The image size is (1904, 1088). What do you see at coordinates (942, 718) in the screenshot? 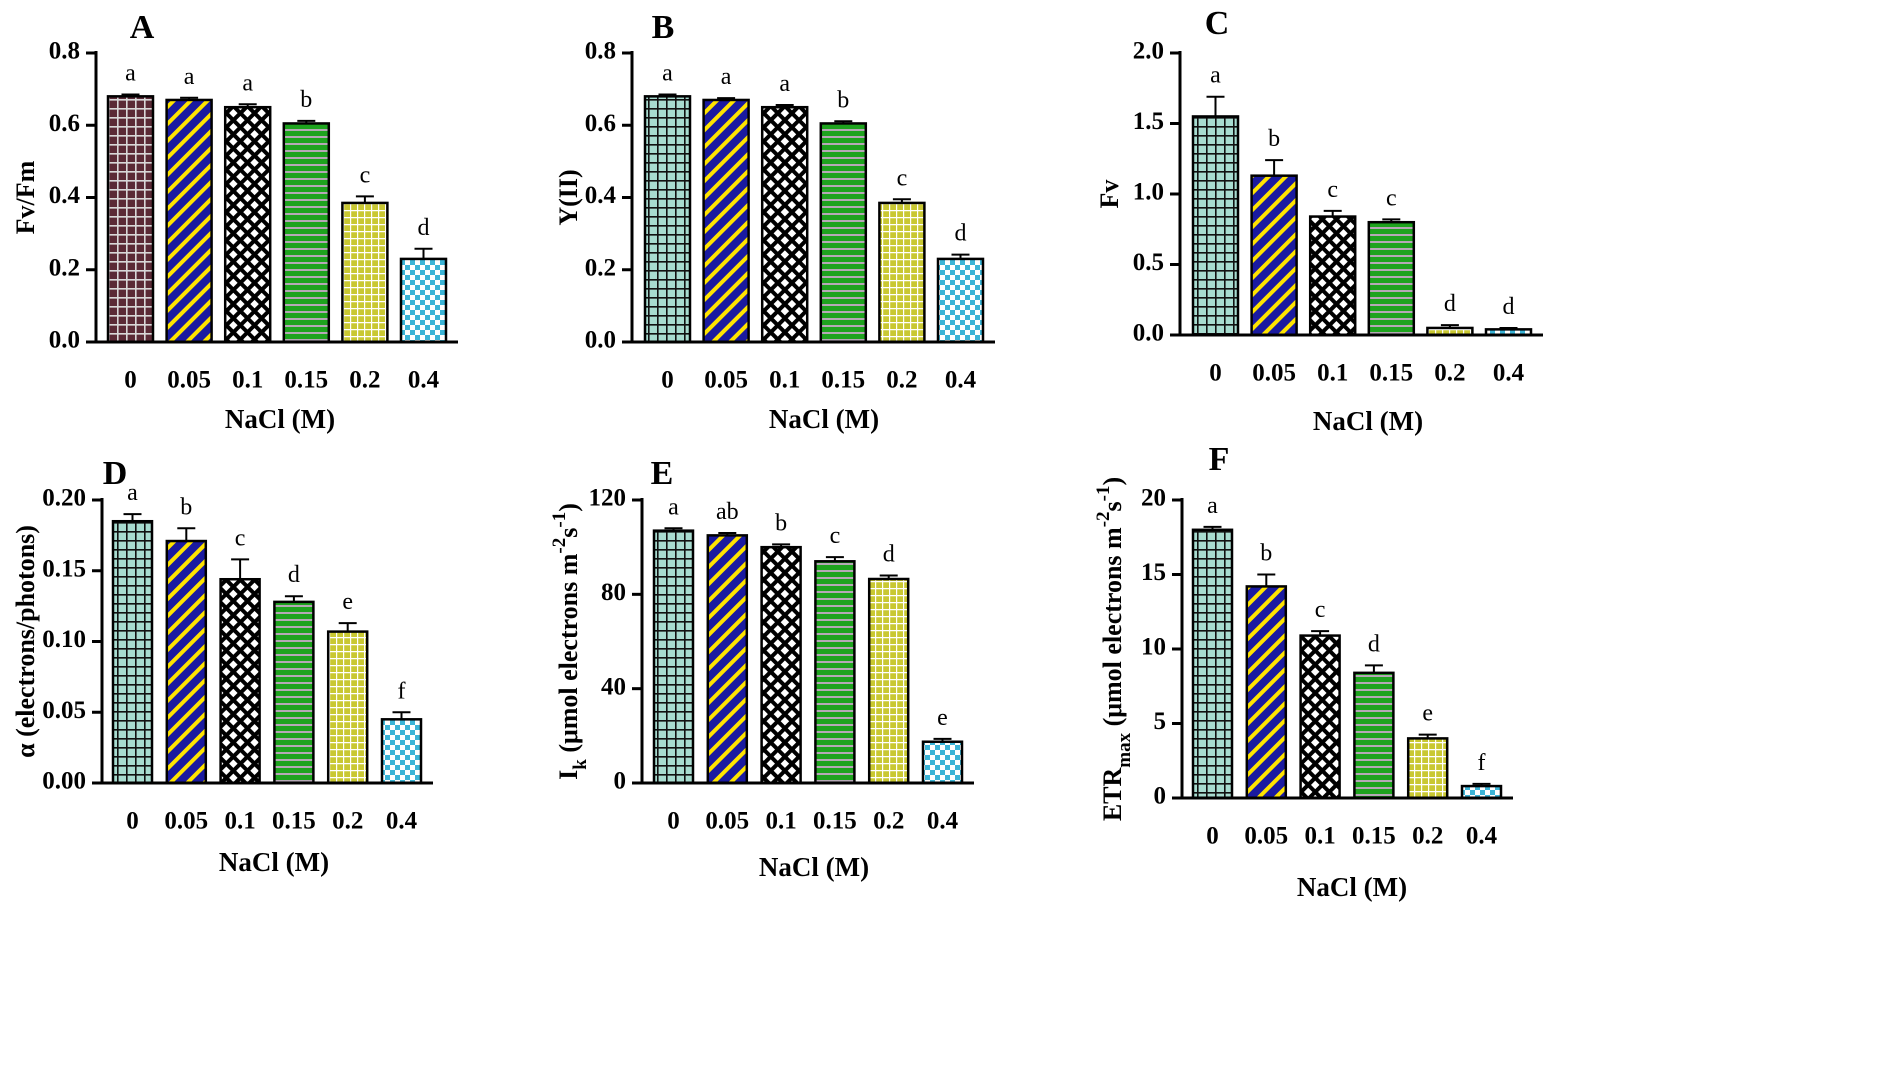
I see `significance-label: e` at bounding box center [942, 718].